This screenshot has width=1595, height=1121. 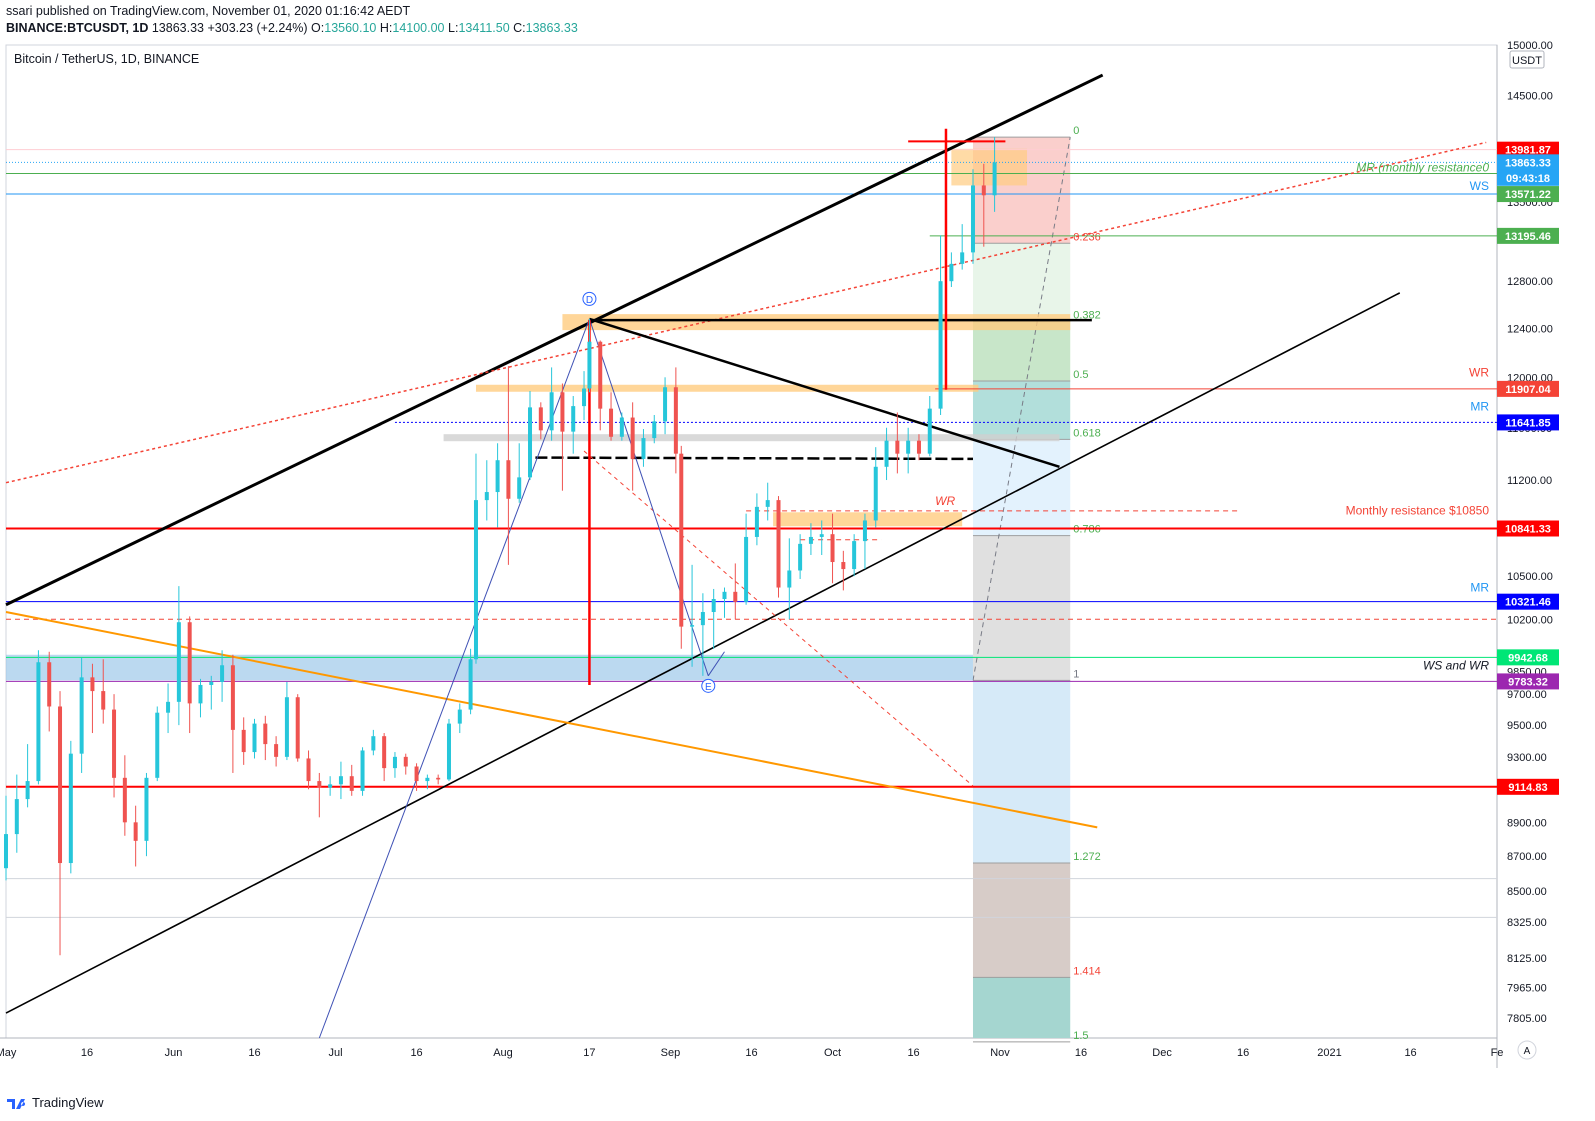 I want to click on fib-level-label: 0.236, so click(x=1087, y=237).